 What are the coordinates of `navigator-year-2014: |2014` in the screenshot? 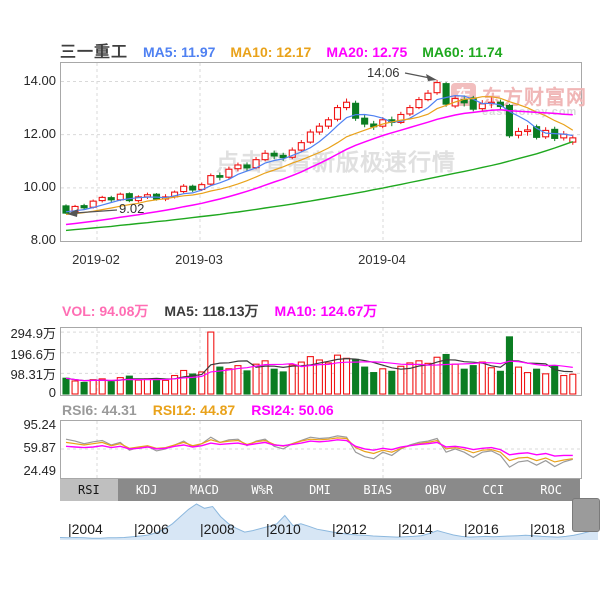 It's located at (415, 529).